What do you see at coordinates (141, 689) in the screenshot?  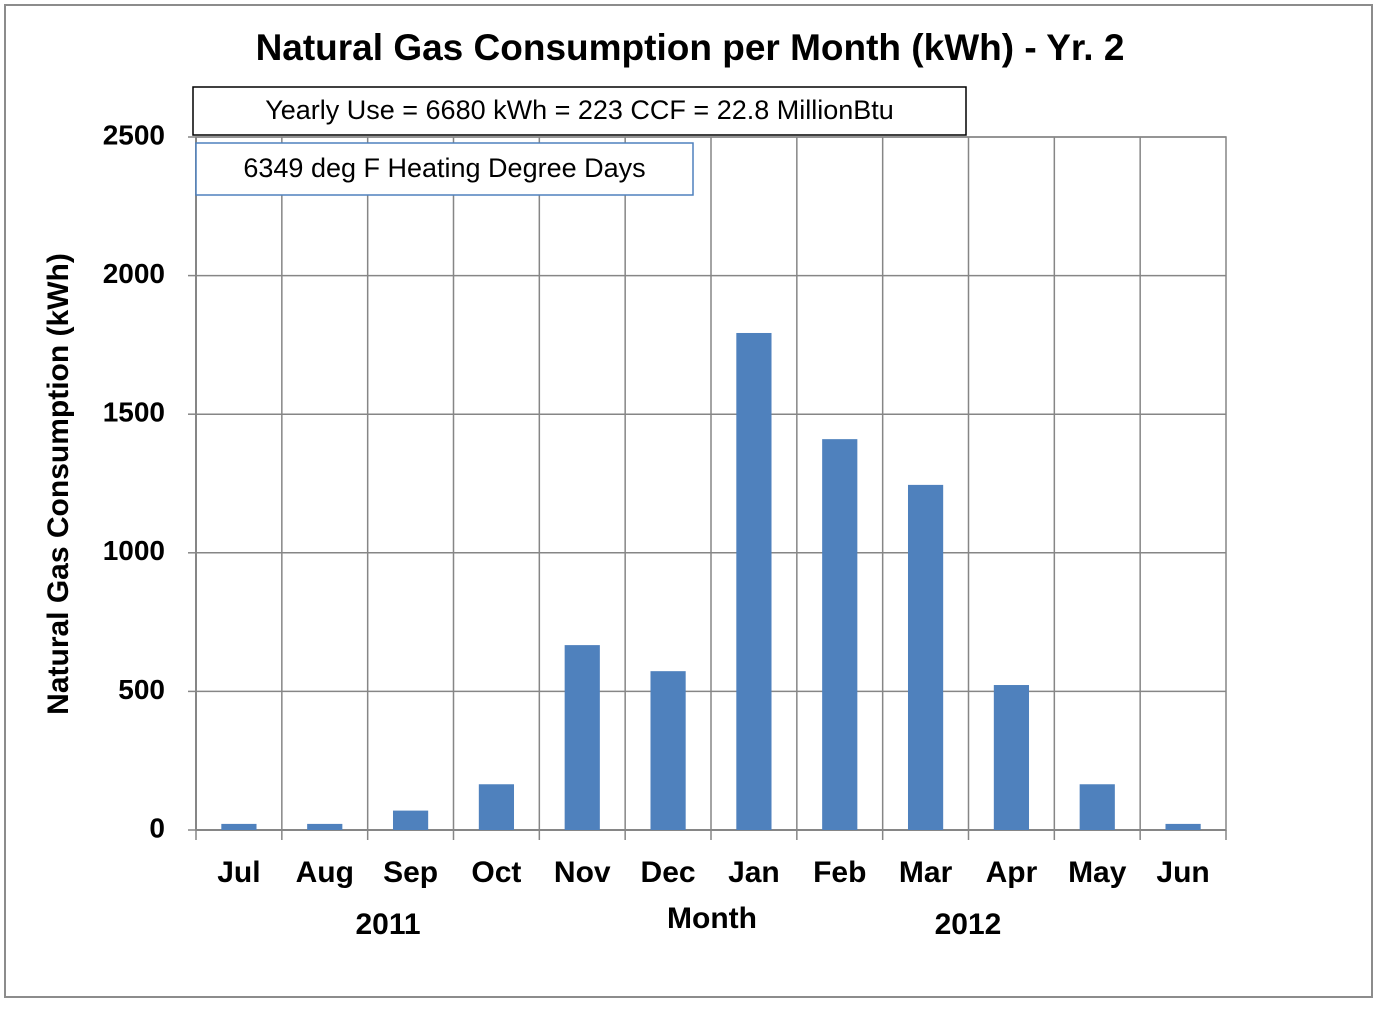 I see `y-tick-label: 500` at bounding box center [141, 689].